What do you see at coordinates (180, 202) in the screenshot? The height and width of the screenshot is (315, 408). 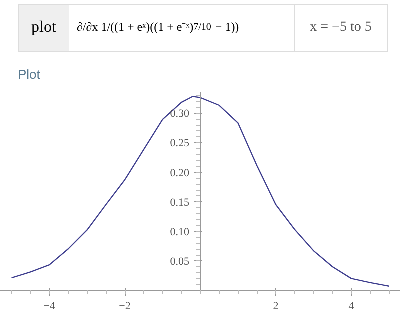 I see `y-tick-label: 0.15` at bounding box center [180, 202].